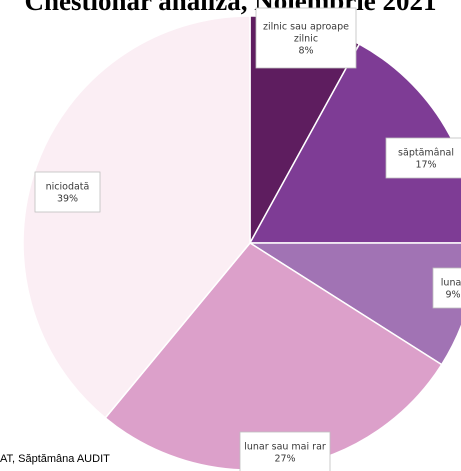 The image size is (461, 471). What do you see at coordinates (67, 199) in the screenshot?
I see `slice-value-label: 39%` at bounding box center [67, 199].